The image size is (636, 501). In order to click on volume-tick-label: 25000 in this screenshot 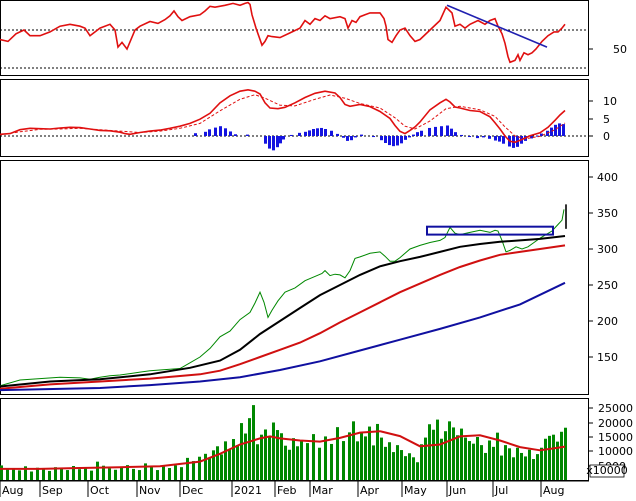, I will do `click(615, 408)`.